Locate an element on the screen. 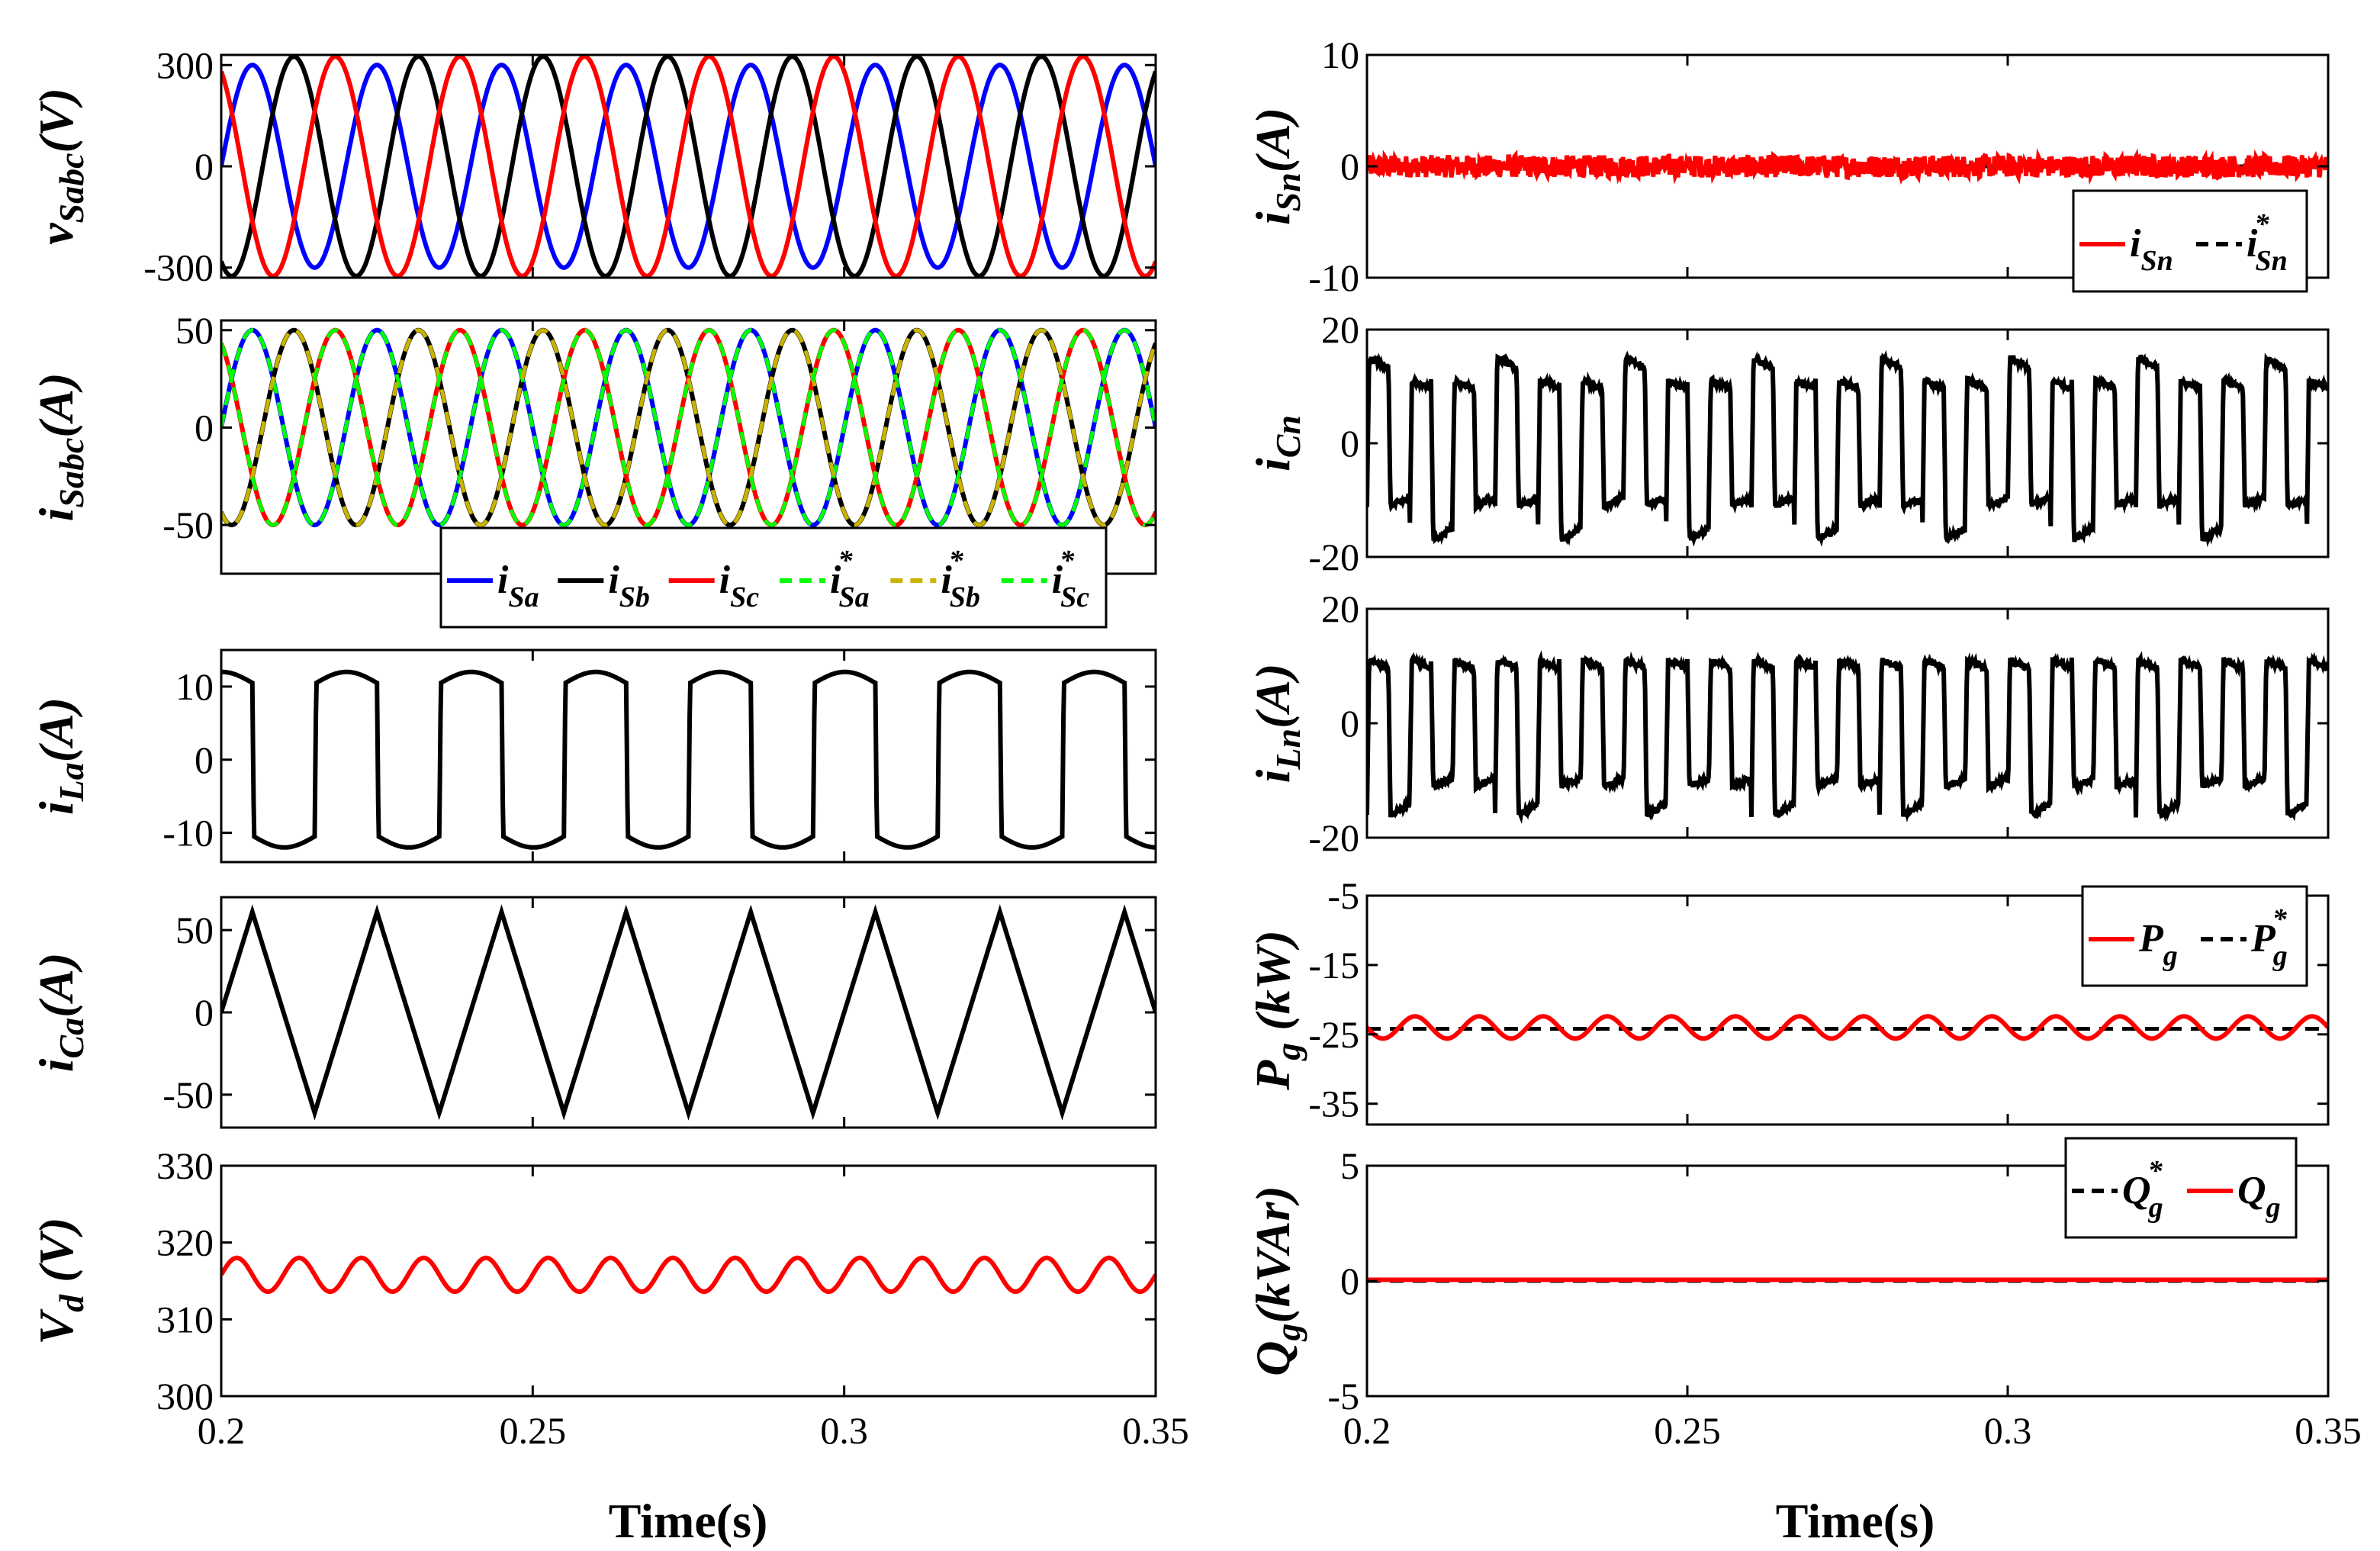  legend-isabc: iSa iSb iSc i* Sa i* Sb i* Sc is located at coordinates (773, 577).